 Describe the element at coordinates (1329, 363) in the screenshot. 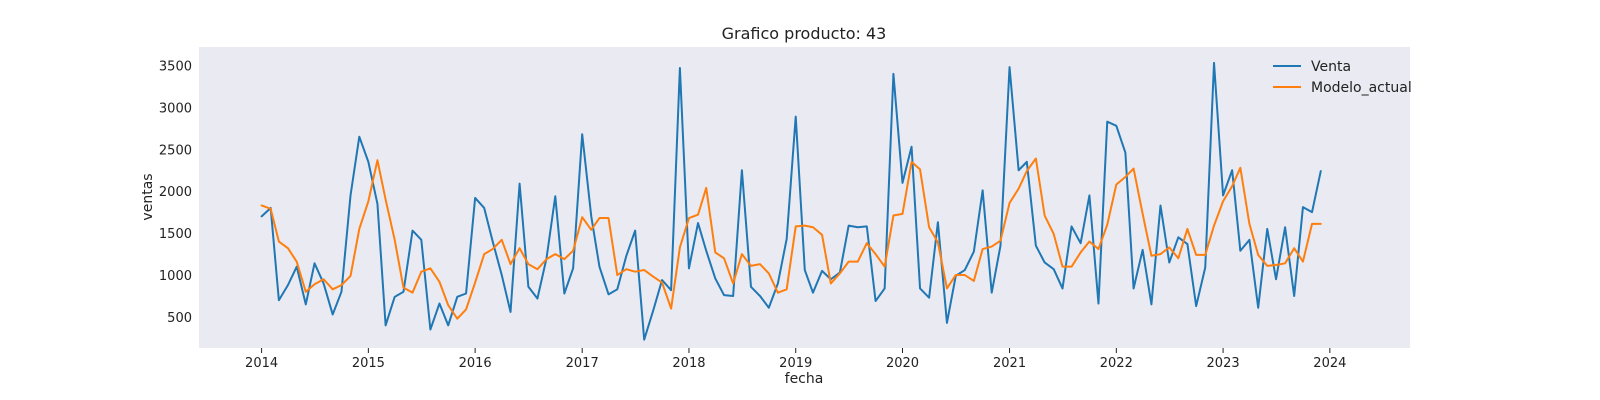

I see `x-tick-label: 2024` at that location.